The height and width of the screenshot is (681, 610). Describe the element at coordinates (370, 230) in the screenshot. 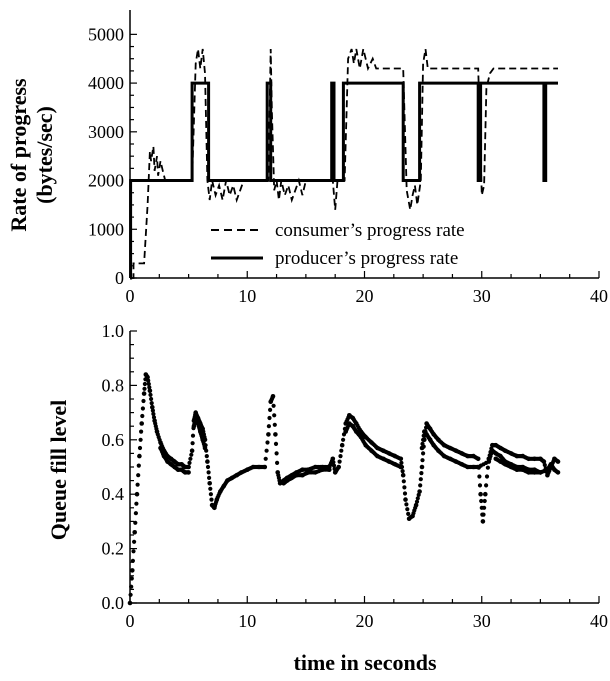

I see `legend-label-consumer: consumer’s progress rate` at that location.